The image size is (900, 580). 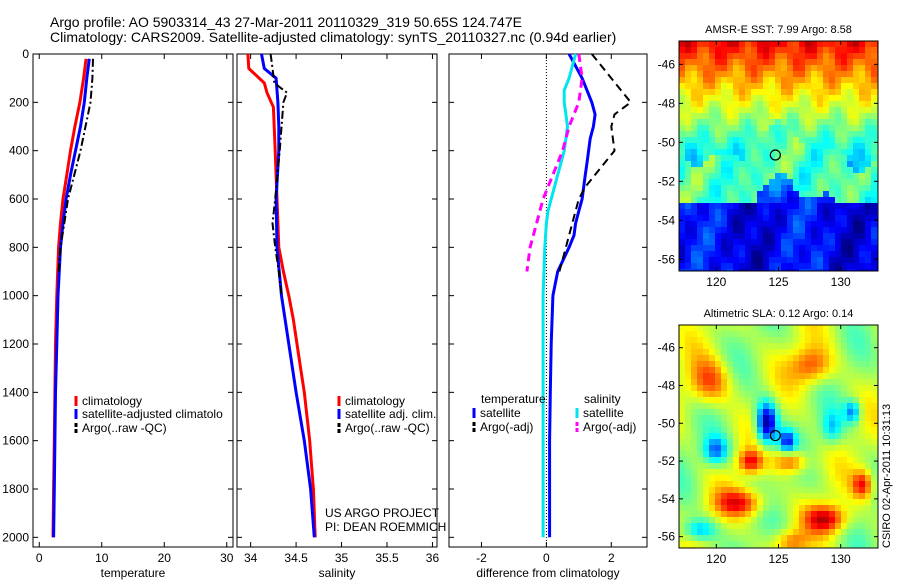 I want to click on x-tick-label: 130, so click(x=841, y=282).